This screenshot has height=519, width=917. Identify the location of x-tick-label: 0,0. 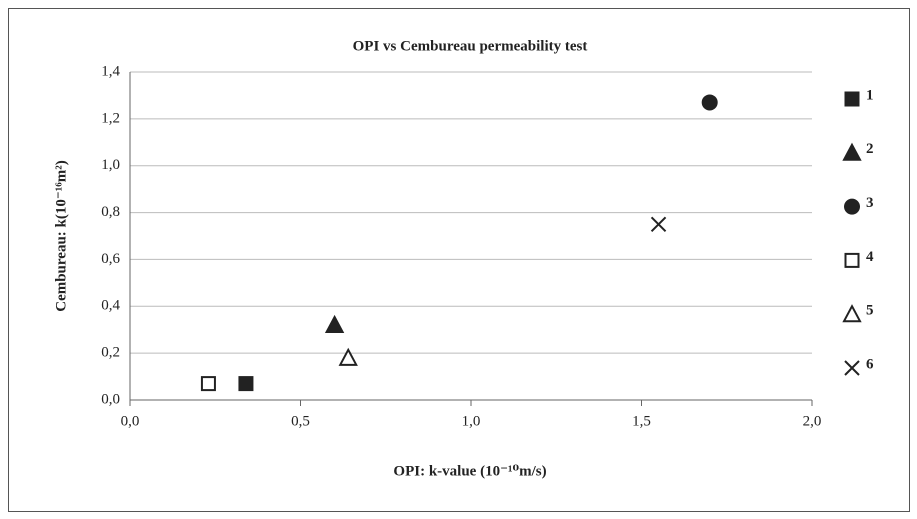
(130, 421).